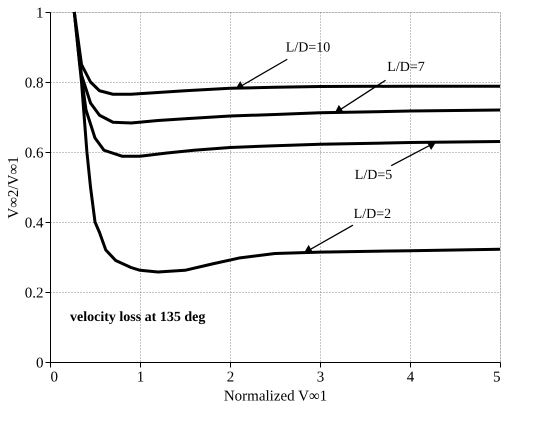 The image size is (546, 430). Describe the element at coordinates (34, 84) in the screenshot. I see `y-tick-label: 0.8` at that location.